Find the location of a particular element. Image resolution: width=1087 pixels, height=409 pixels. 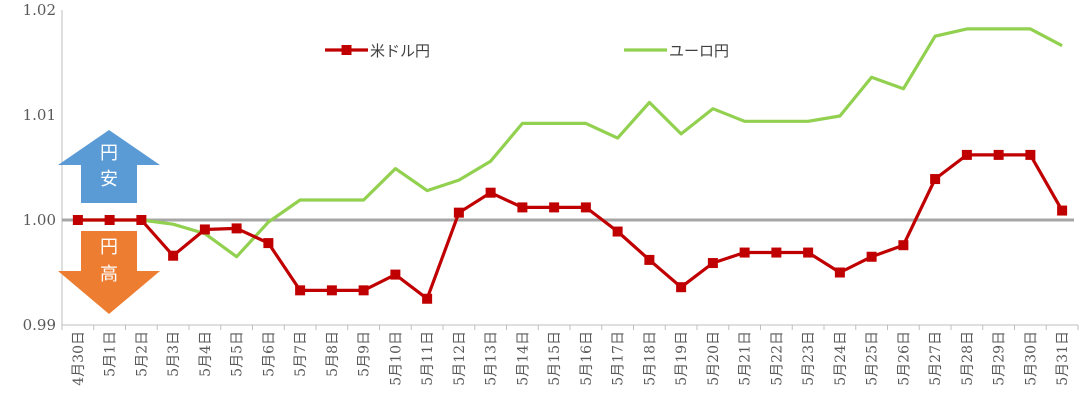

x-tick-label: 5月17日 is located at coordinates (619, 358).